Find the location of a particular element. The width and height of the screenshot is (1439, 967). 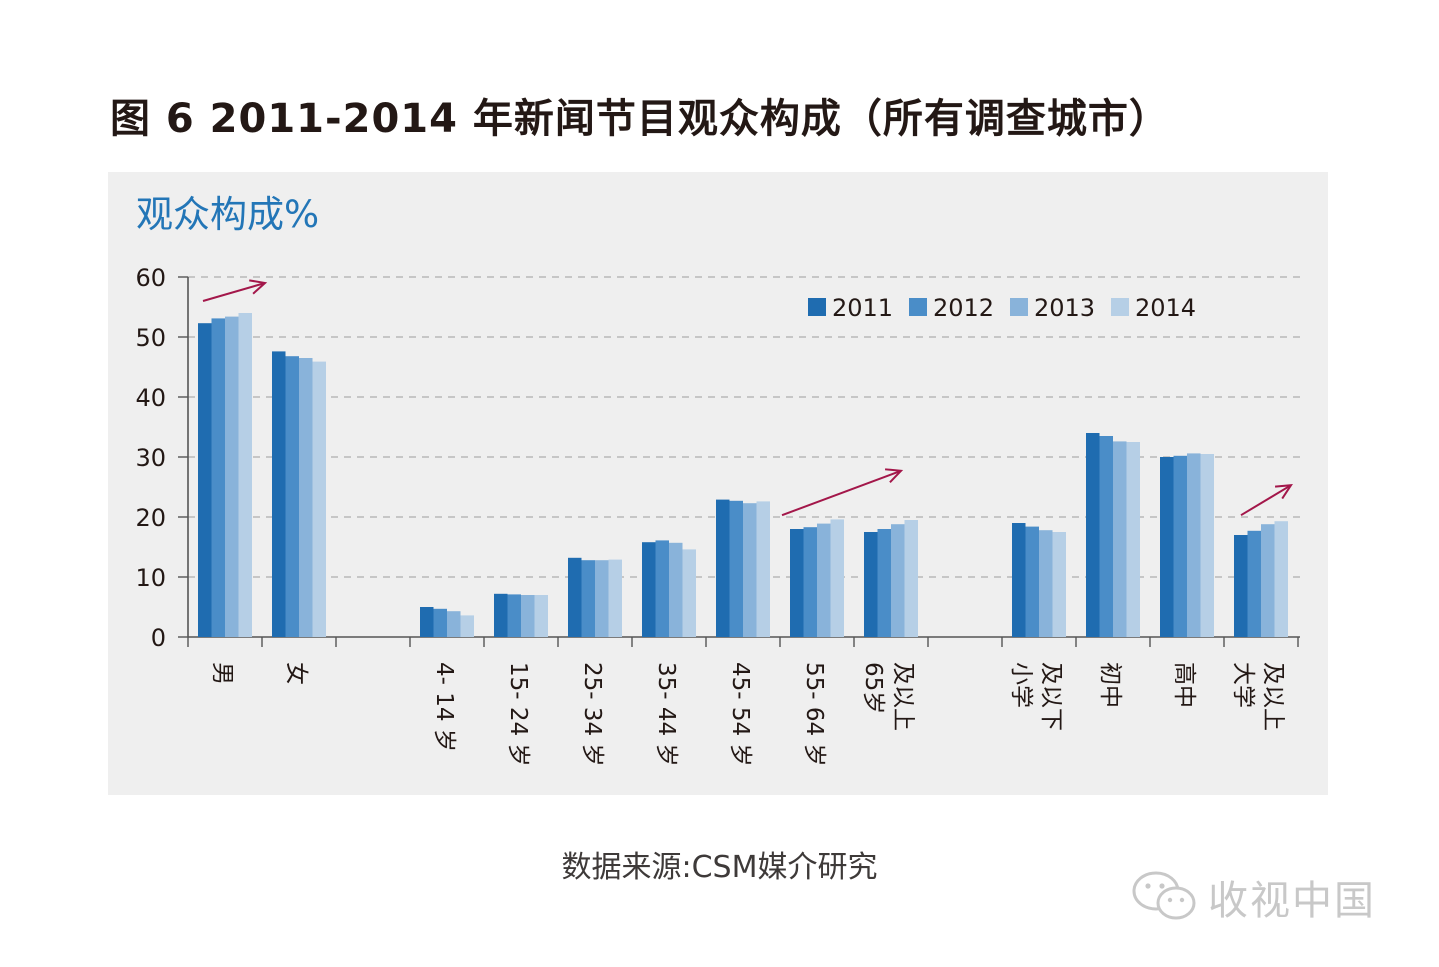

y-tick-label: 40 is located at coordinates (150, 398).